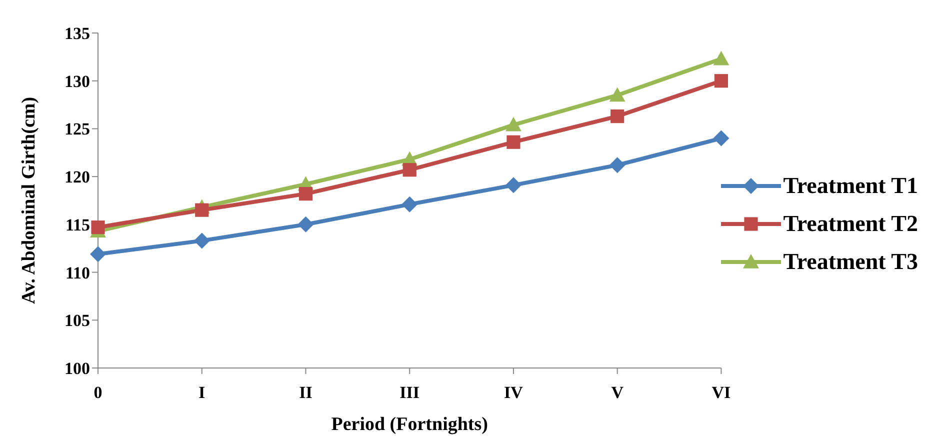 The width and height of the screenshot is (936, 448). I want to click on x-tick-label: II, so click(306, 392).